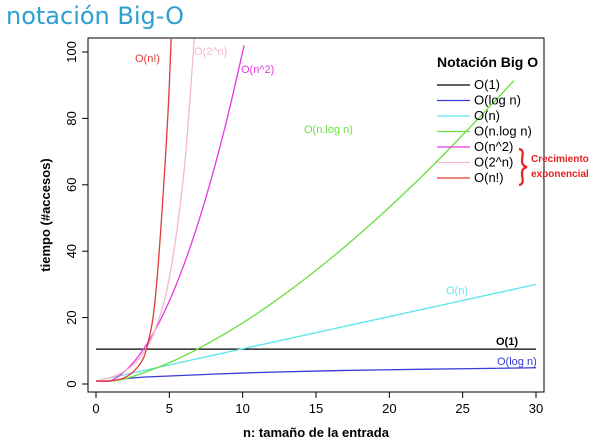 Image resolution: width=605 pixels, height=445 pixels. I want to click on curve-label-3: O(n.log n), so click(328, 130).